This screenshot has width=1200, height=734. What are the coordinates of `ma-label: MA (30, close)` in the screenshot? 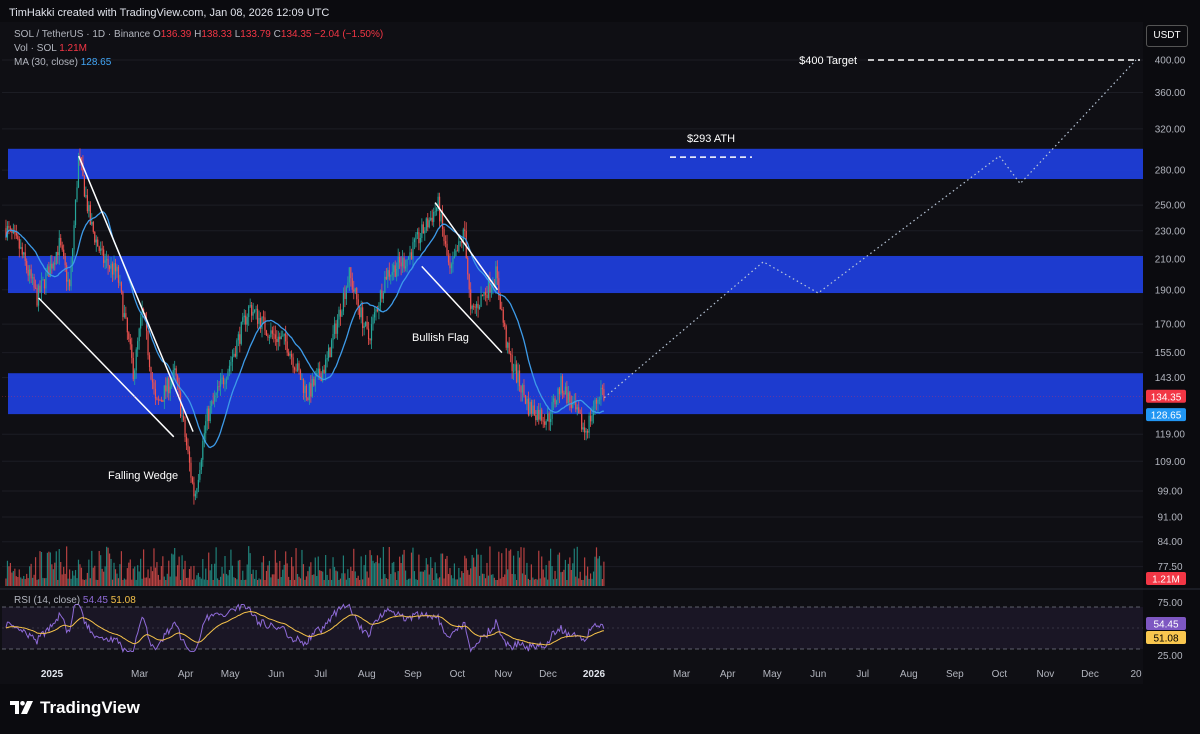 It's located at (46, 62).